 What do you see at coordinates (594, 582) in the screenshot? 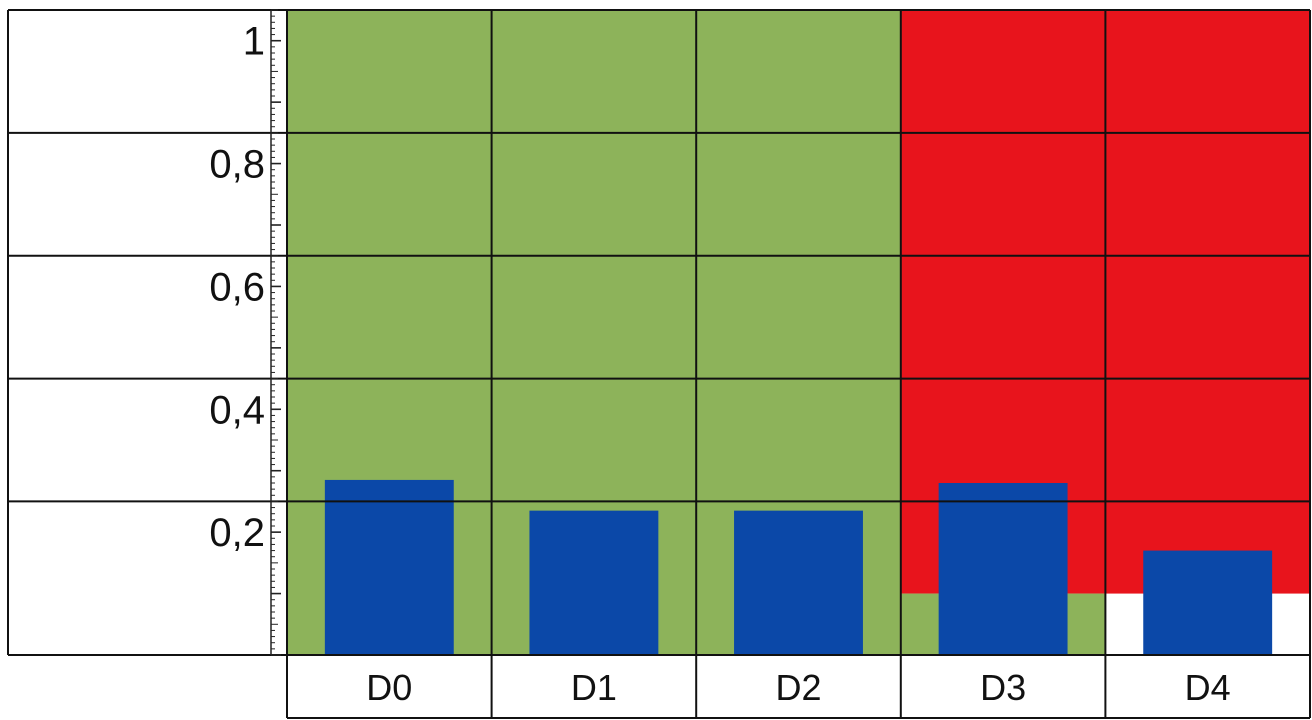
I see `bar-d1` at bounding box center [594, 582].